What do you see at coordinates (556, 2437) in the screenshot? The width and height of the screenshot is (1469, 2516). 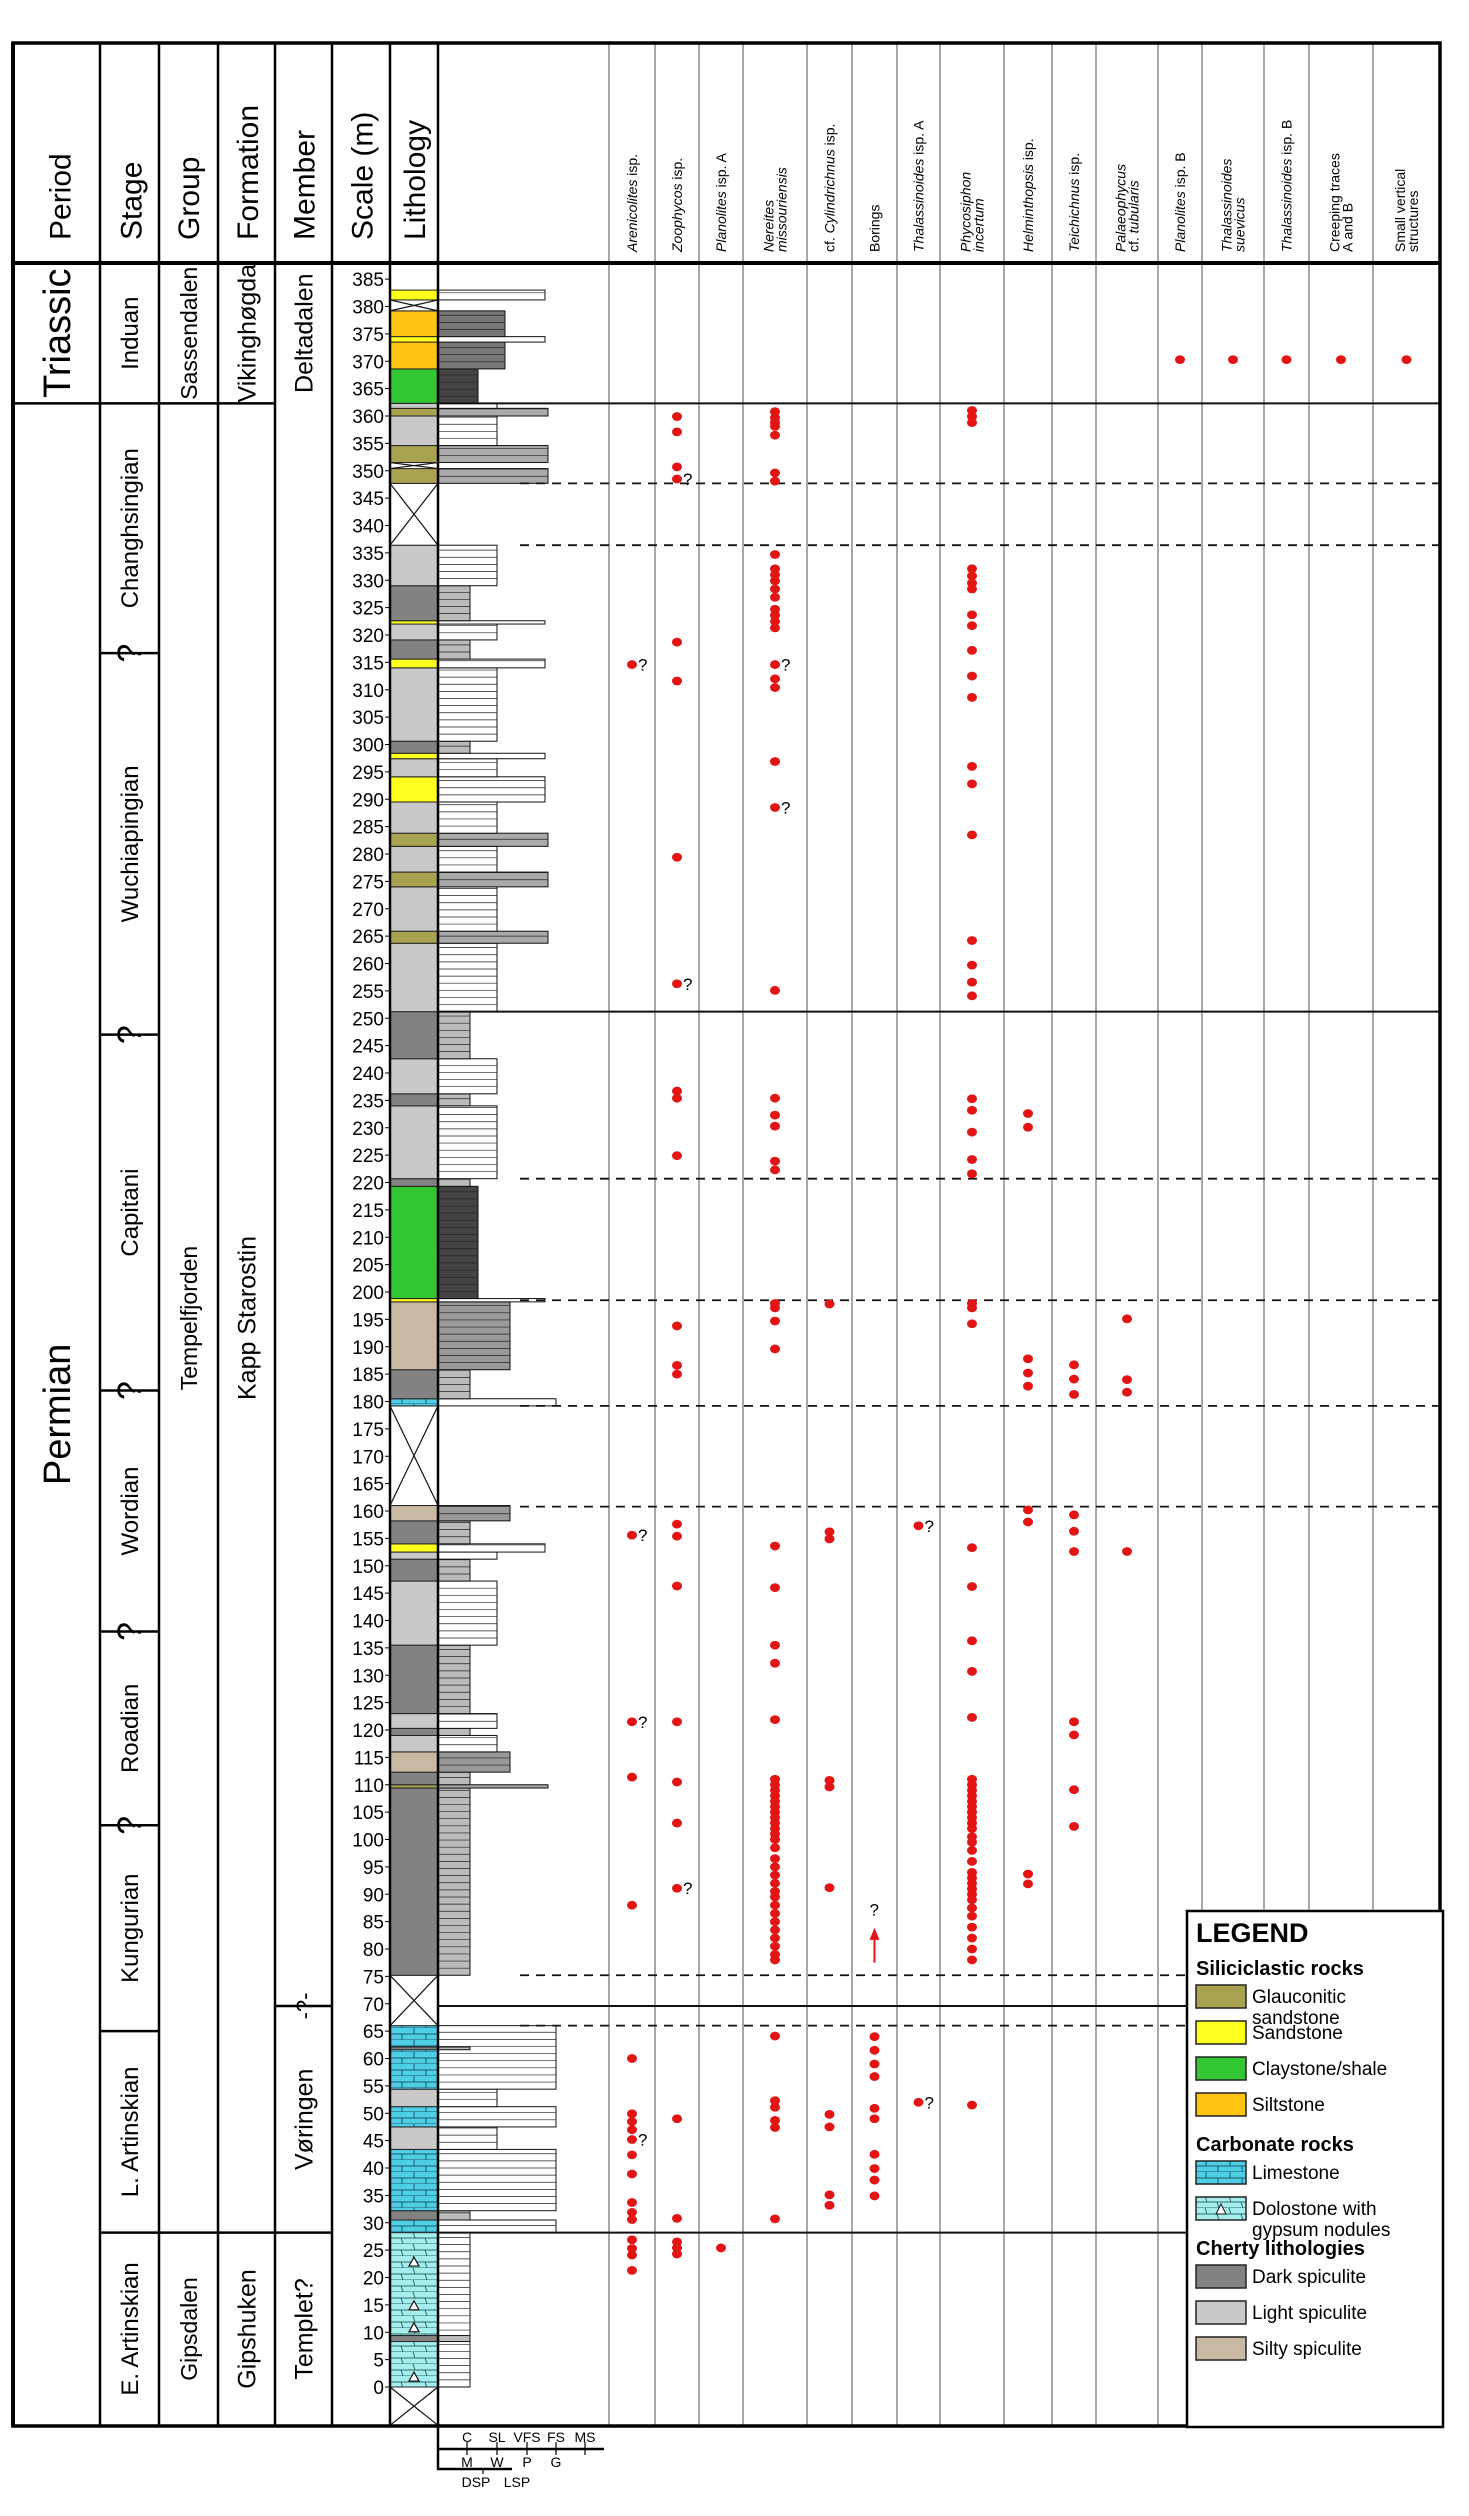 I see `grain-label: FS` at bounding box center [556, 2437].